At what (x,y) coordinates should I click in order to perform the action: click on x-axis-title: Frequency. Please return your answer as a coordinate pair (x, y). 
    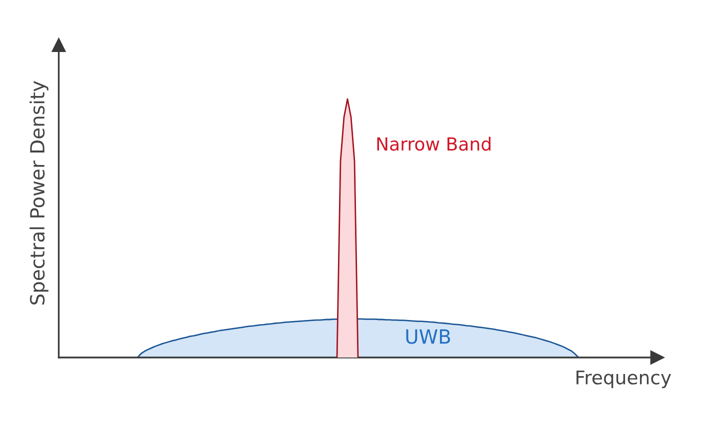
    Looking at the image, I should click on (624, 379).